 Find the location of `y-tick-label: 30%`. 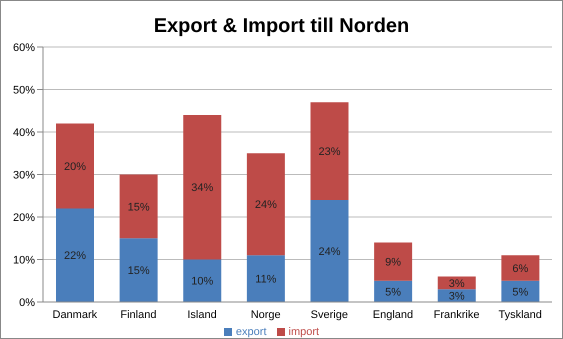

y-tick-label: 30% is located at coordinates (24, 175).